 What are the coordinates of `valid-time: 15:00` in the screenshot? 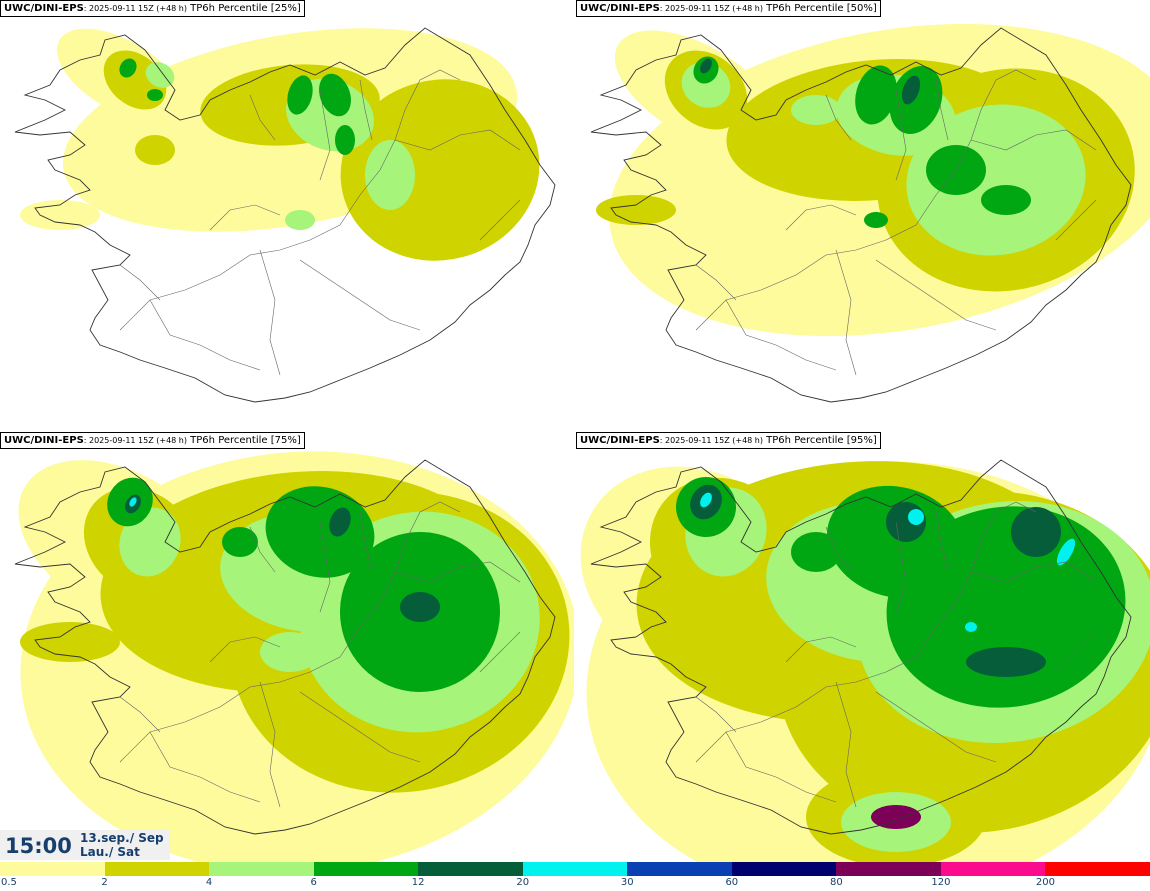 It's located at (38, 846).